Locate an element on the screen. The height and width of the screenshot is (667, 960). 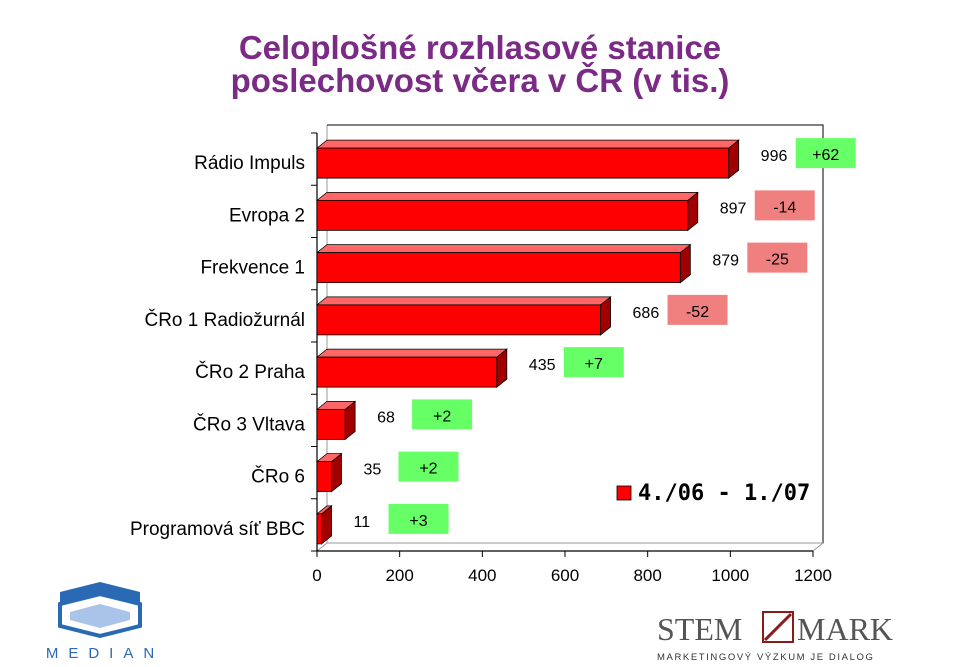
legend: 4./06 - 1./07 is located at coordinates (713, 493).